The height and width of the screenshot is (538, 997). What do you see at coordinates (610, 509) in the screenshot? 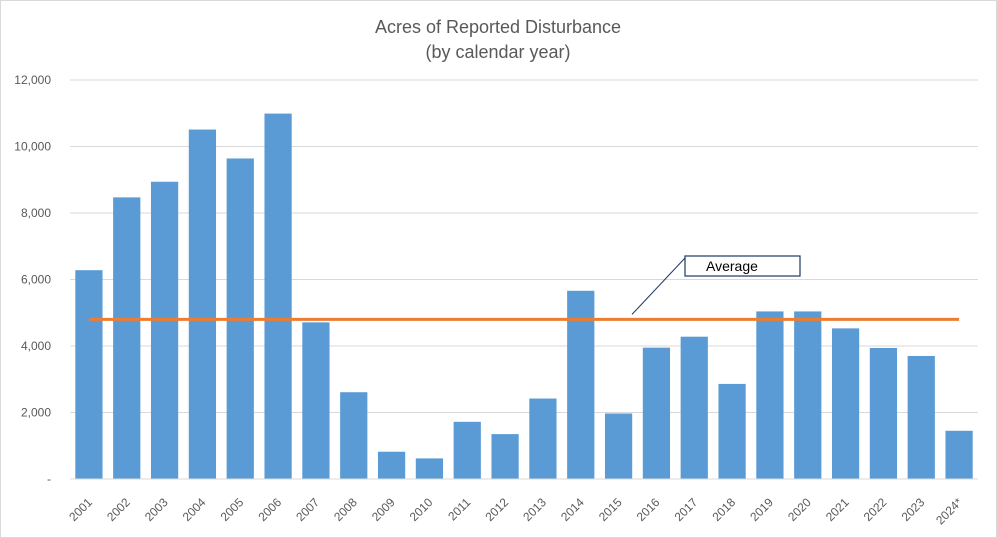
I see `x-tick-label: 2015` at bounding box center [610, 509].